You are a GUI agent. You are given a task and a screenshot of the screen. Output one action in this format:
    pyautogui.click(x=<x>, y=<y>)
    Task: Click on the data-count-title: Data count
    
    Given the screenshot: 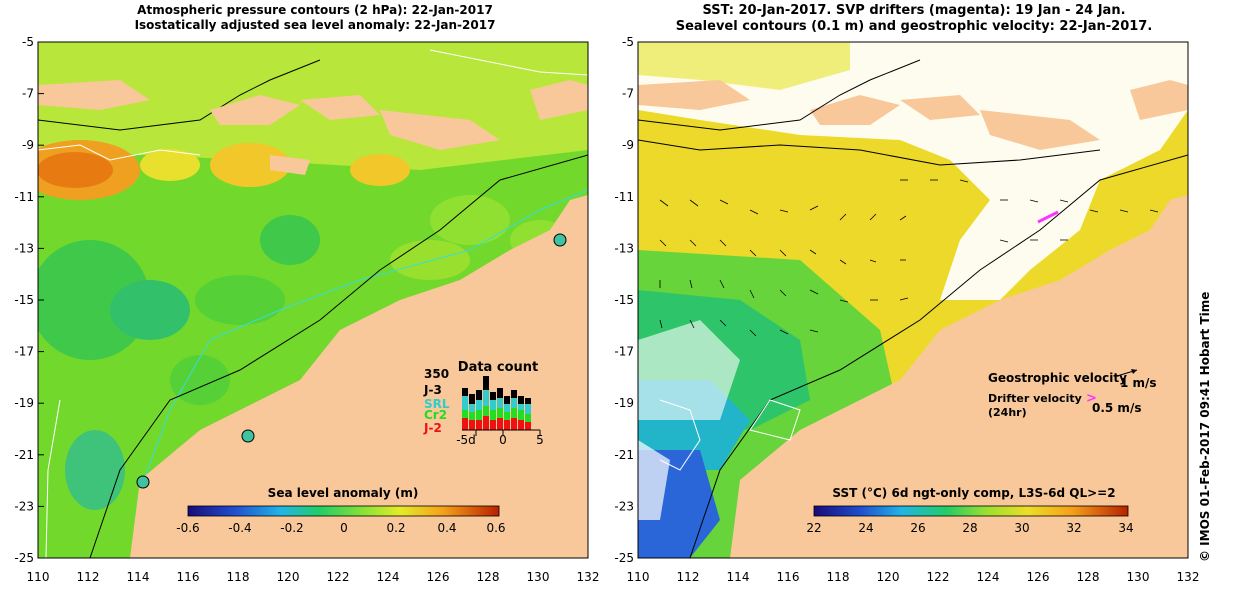 What is the action you would take?
    pyautogui.click(x=498, y=367)
    